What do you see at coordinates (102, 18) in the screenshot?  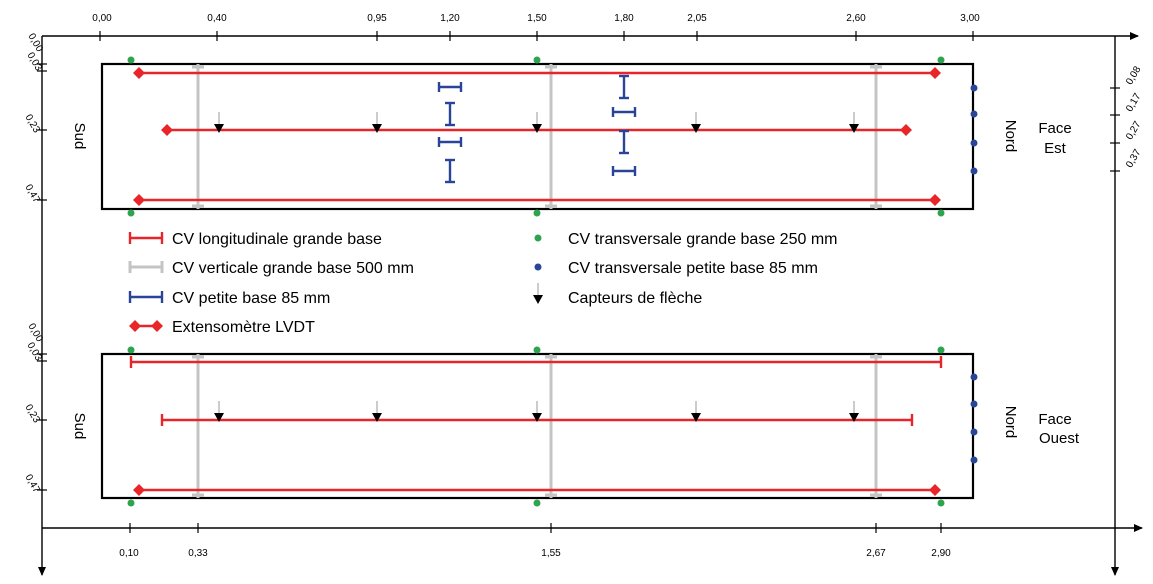 I see `top-tick-label: 0,00` at bounding box center [102, 18].